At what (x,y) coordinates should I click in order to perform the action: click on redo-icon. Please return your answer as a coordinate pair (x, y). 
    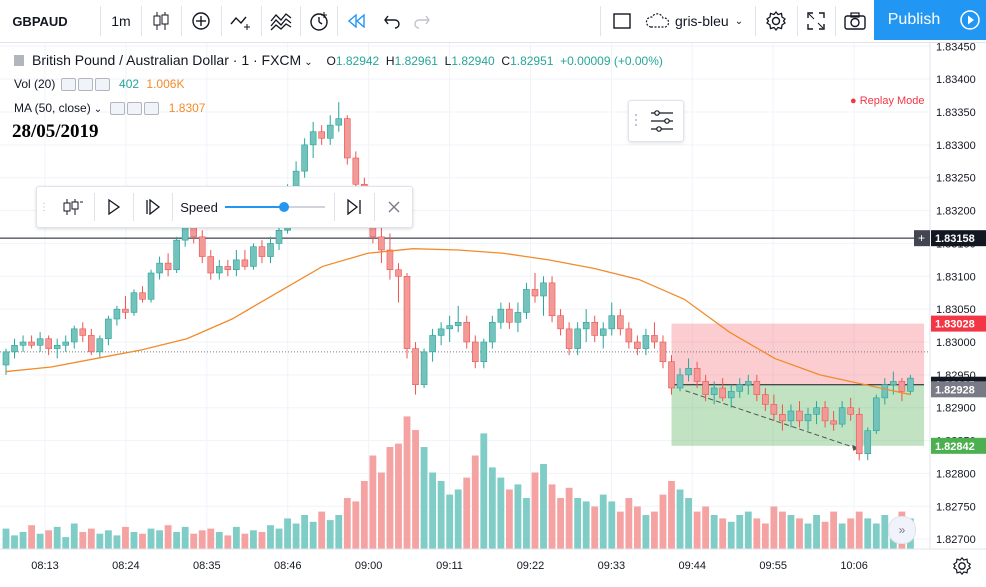
    Looking at the image, I should click on (422, 21).